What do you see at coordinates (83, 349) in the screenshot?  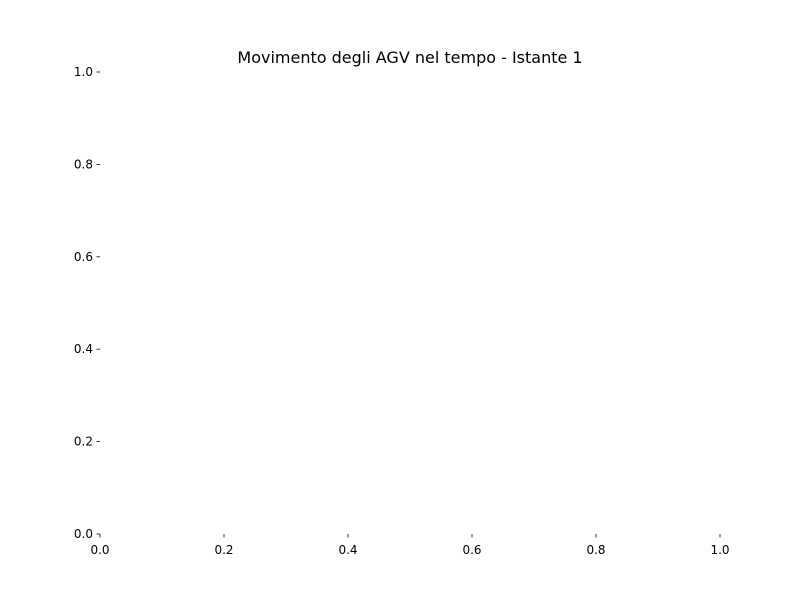 I see `y-tick-label: 0.4` at bounding box center [83, 349].